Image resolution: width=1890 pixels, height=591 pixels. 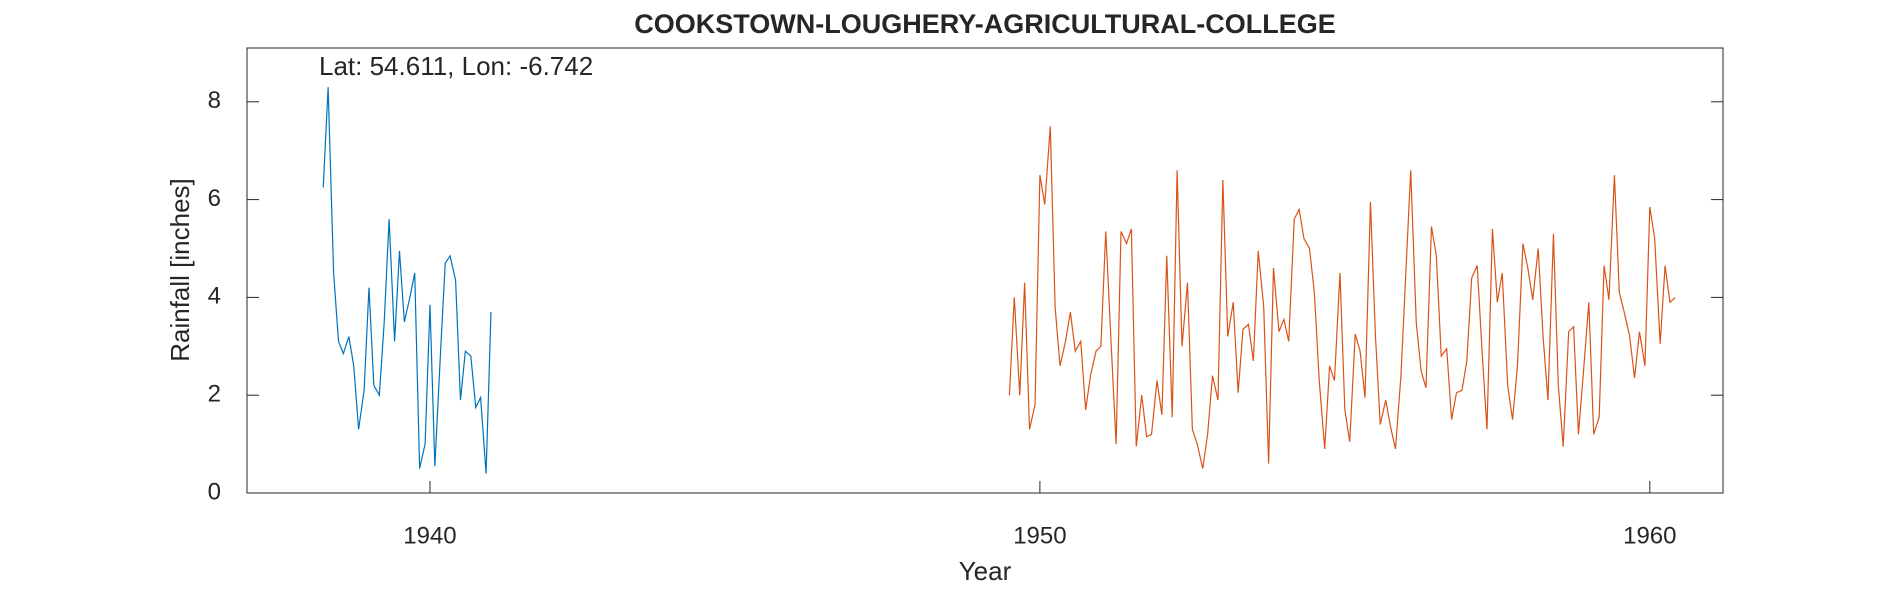 I want to click on y-tick-label: 0, so click(x=214, y=491).